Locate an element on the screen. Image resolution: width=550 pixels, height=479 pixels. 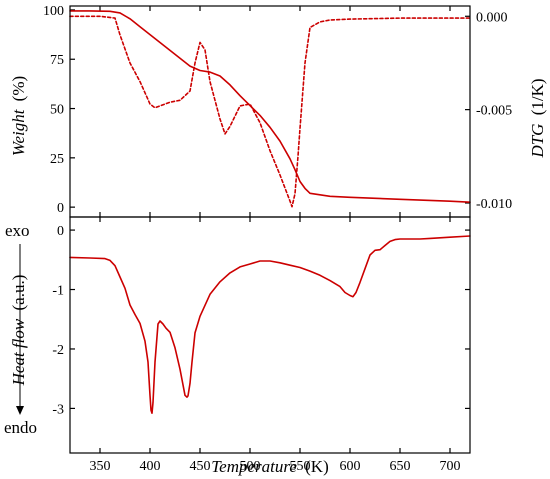
xlabel: Temperature (K) is located at coordinates (270, 466).